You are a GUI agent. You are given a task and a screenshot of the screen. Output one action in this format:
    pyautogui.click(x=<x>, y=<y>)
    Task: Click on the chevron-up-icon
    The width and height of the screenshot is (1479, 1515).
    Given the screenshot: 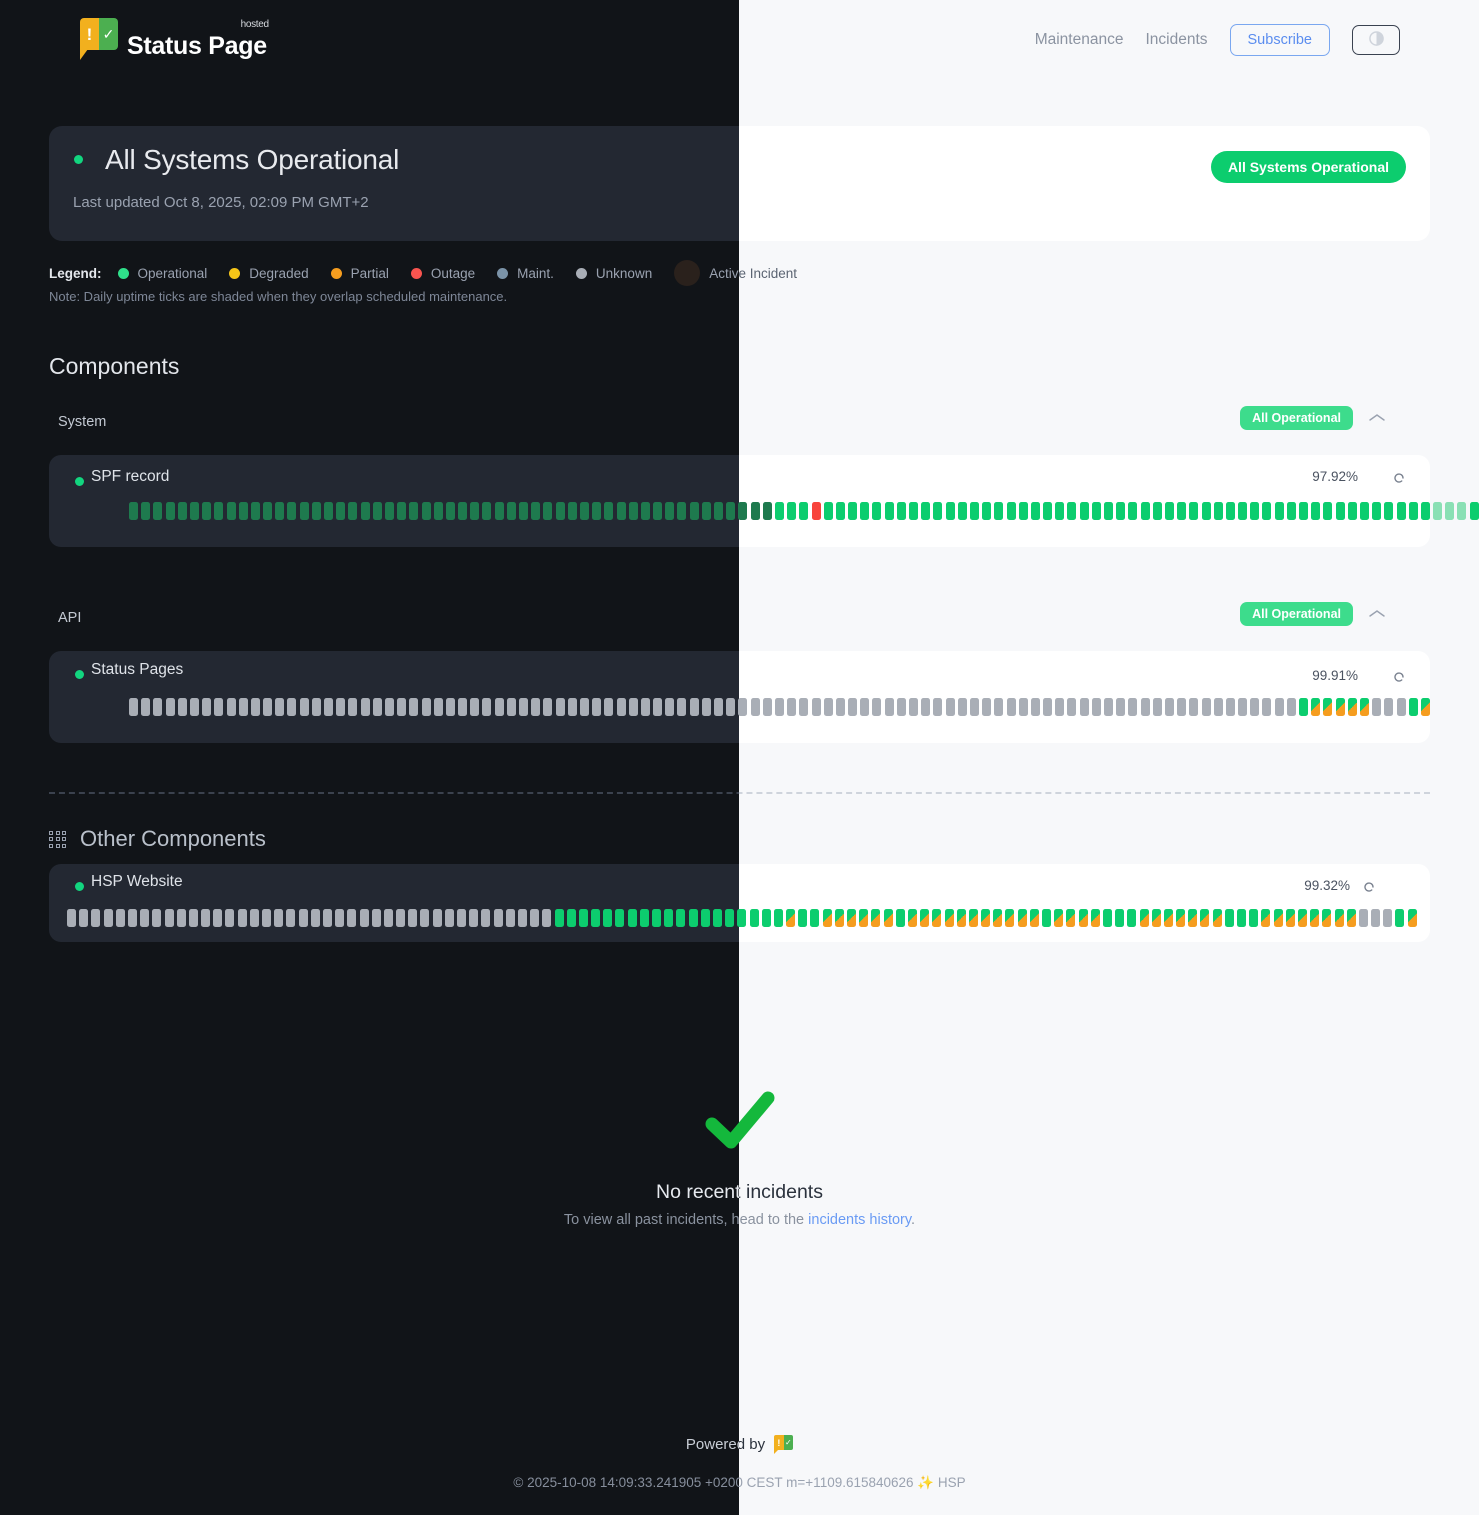 What is the action you would take?
    pyautogui.click(x=1377, y=417)
    